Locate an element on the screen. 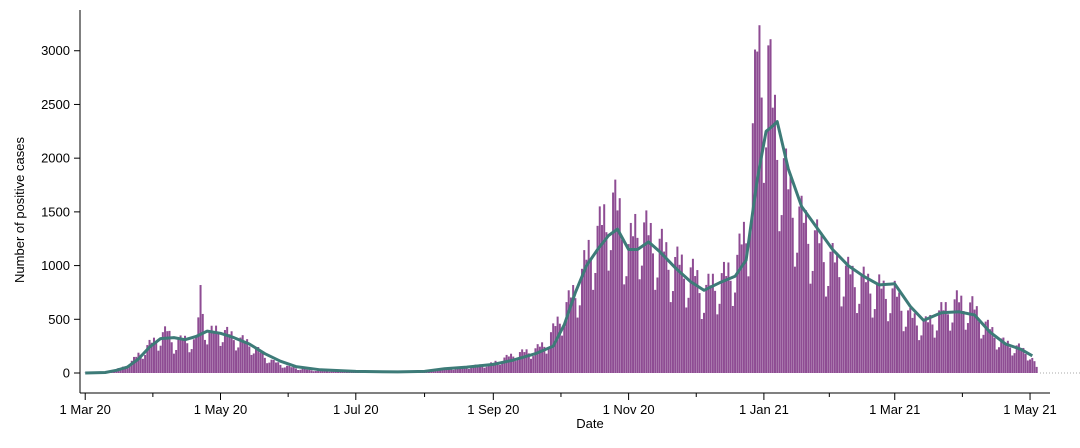  y-tick-label: 2000 is located at coordinates (55, 158).